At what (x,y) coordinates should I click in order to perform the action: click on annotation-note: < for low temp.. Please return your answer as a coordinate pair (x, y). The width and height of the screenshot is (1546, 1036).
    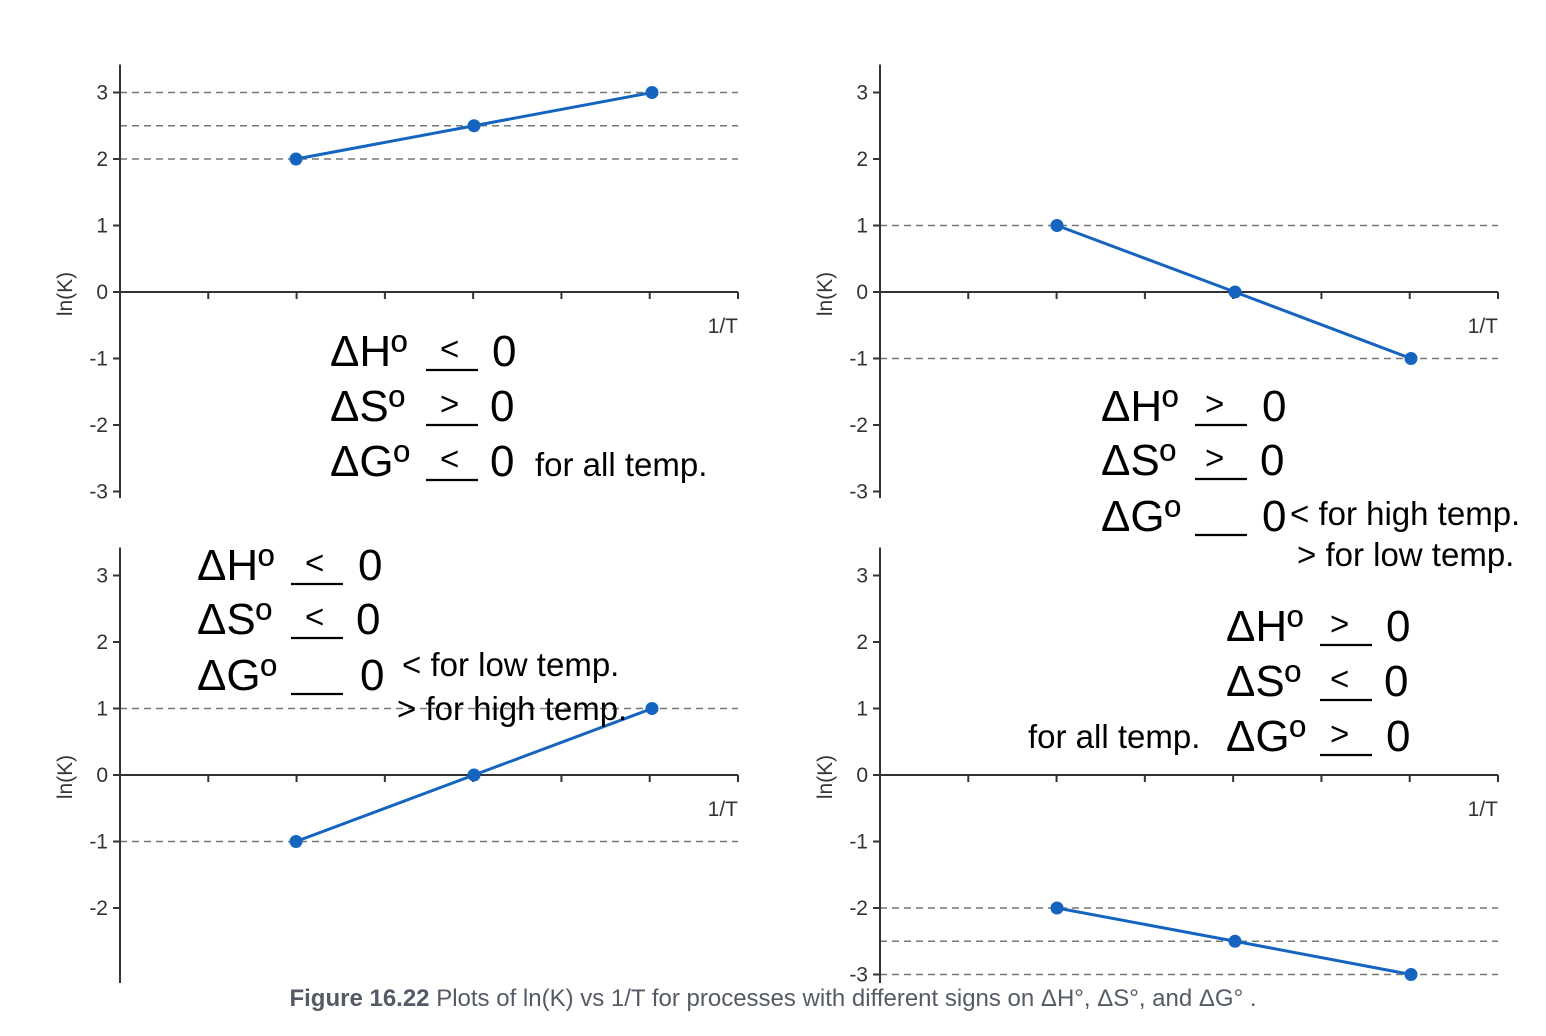
    Looking at the image, I should click on (510, 664).